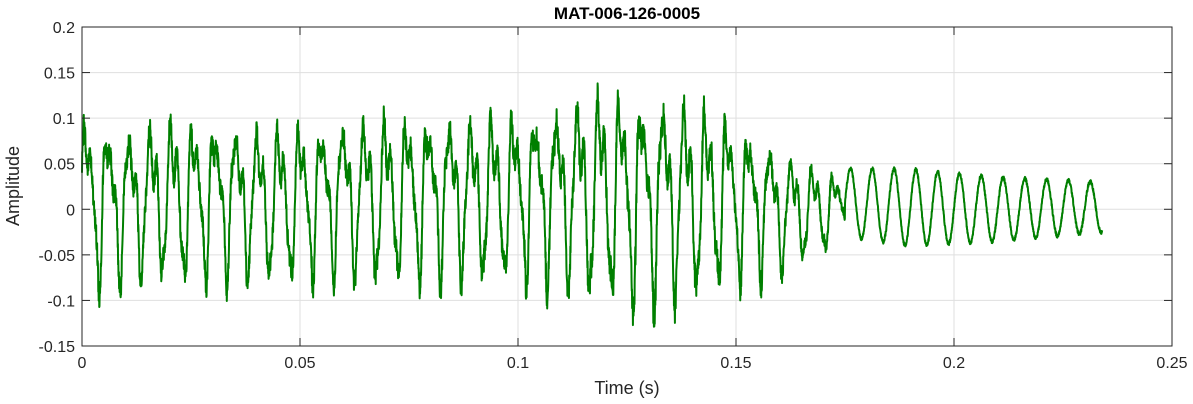  I want to click on y-tick-label: 0.05, so click(59, 165).